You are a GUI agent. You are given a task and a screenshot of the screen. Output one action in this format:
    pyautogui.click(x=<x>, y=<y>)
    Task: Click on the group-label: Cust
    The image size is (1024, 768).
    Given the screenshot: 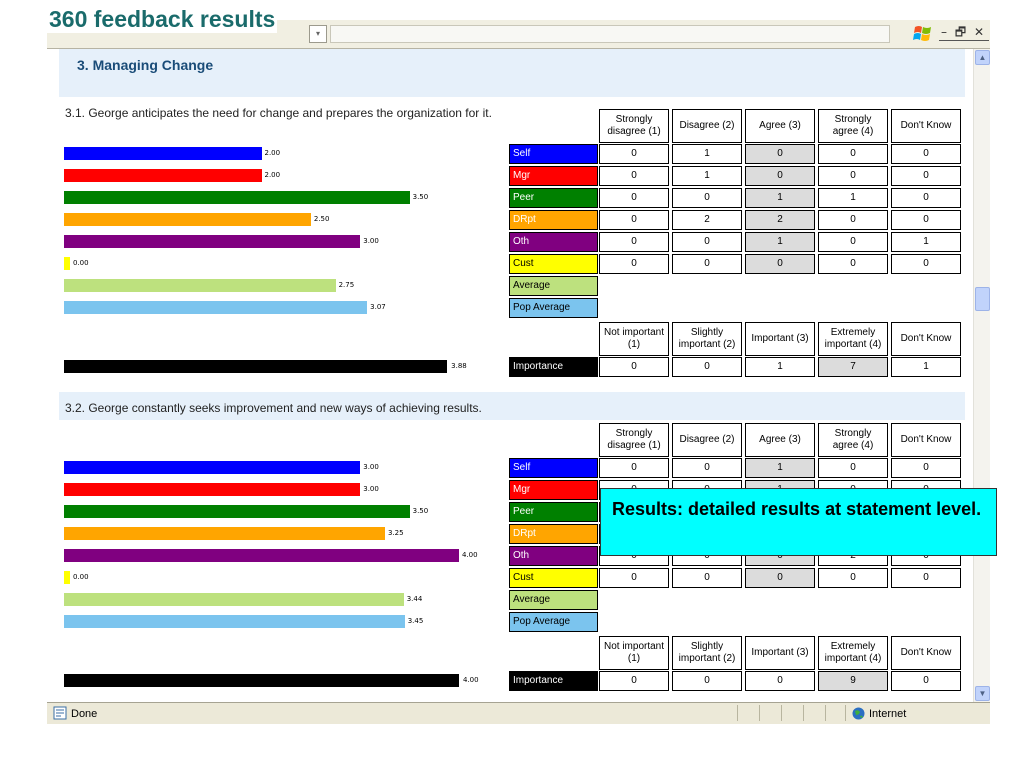 What is the action you would take?
    pyautogui.click(x=553, y=578)
    